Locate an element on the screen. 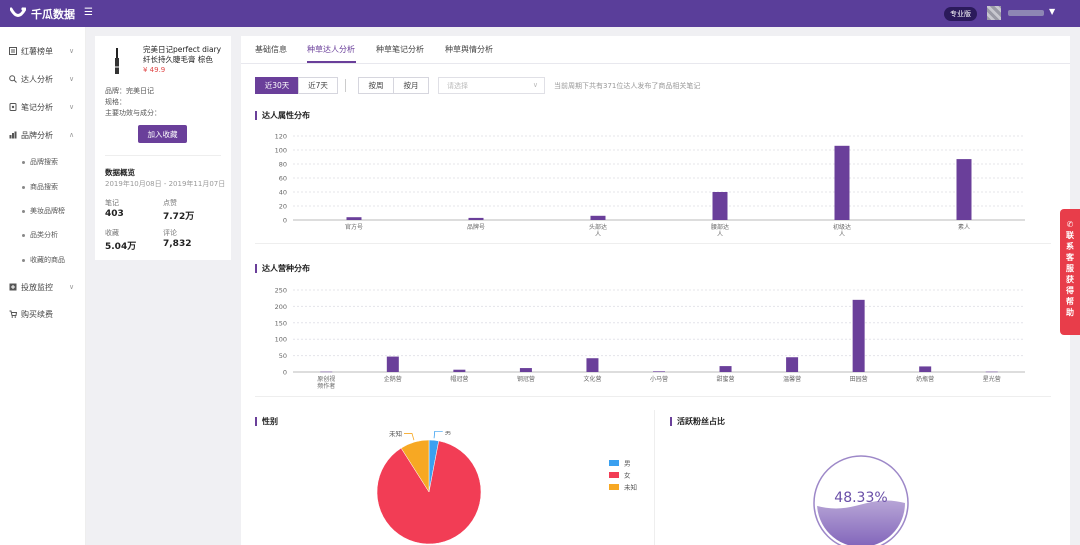 The image size is (1080, 545). y-tick-label: 100 is located at coordinates (281, 151).